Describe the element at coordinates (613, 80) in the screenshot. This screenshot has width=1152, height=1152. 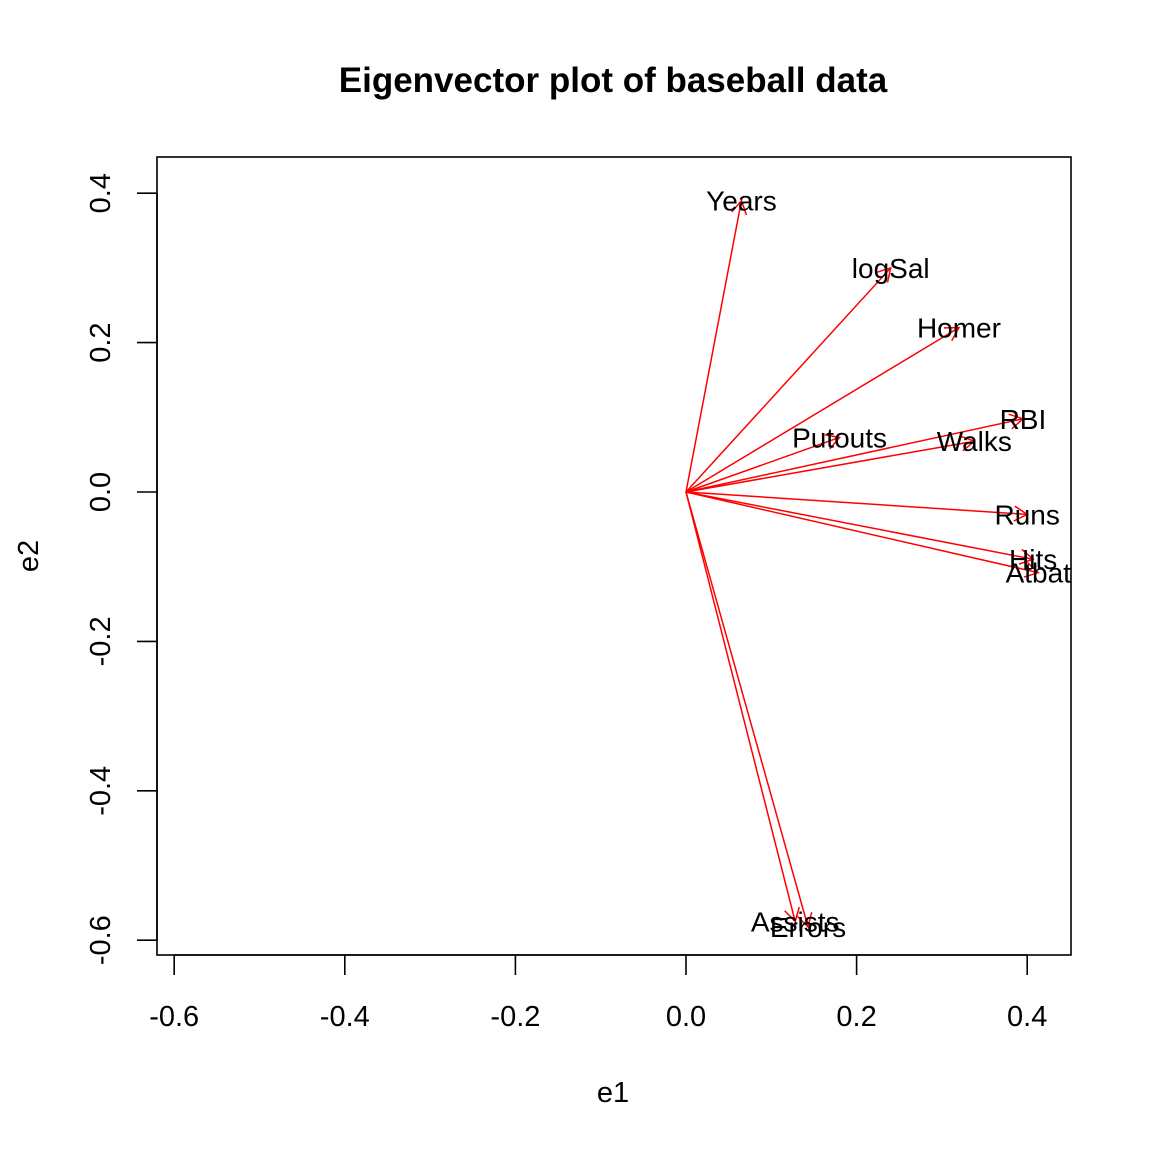
I see `chart-title: Eigenvector plot of baseball data` at that location.